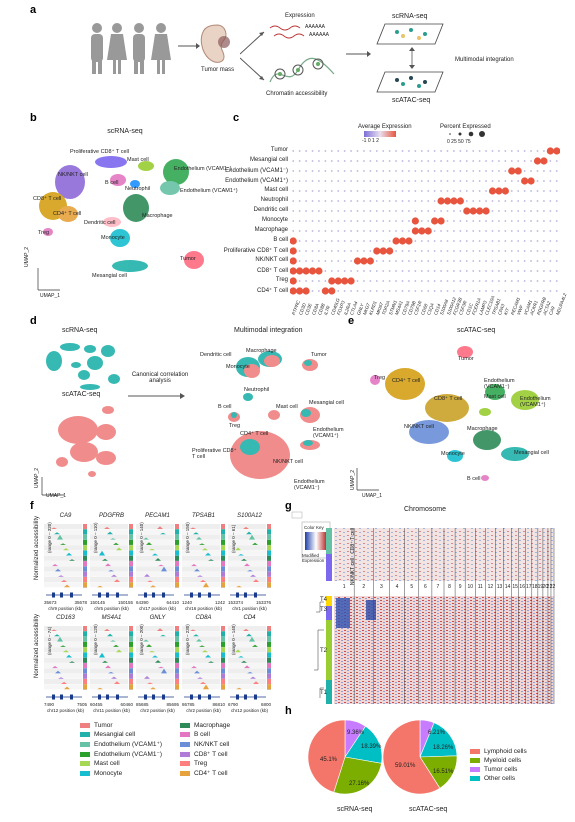 The height and width of the screenshot is (822, 575). Describe the element at coordinates (81, 394) in the screenshot. I see `d-scatac-title: scATAC-seq` at that location.